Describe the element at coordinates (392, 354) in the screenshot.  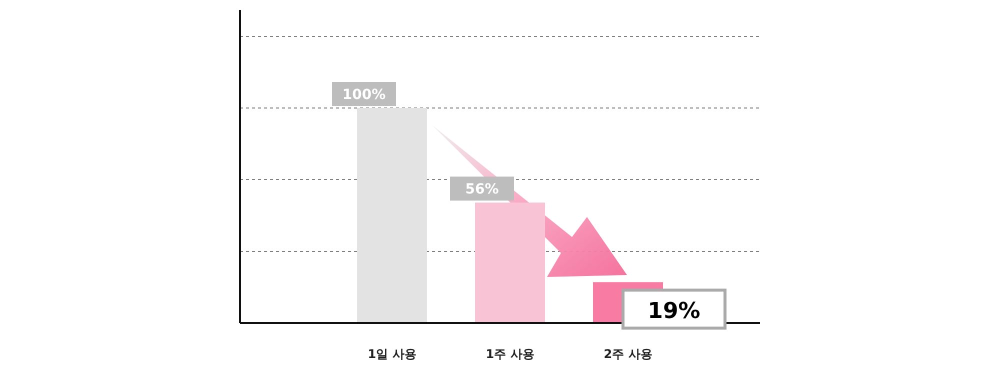
I see `x-tick-label: 1일 사용` at that location.